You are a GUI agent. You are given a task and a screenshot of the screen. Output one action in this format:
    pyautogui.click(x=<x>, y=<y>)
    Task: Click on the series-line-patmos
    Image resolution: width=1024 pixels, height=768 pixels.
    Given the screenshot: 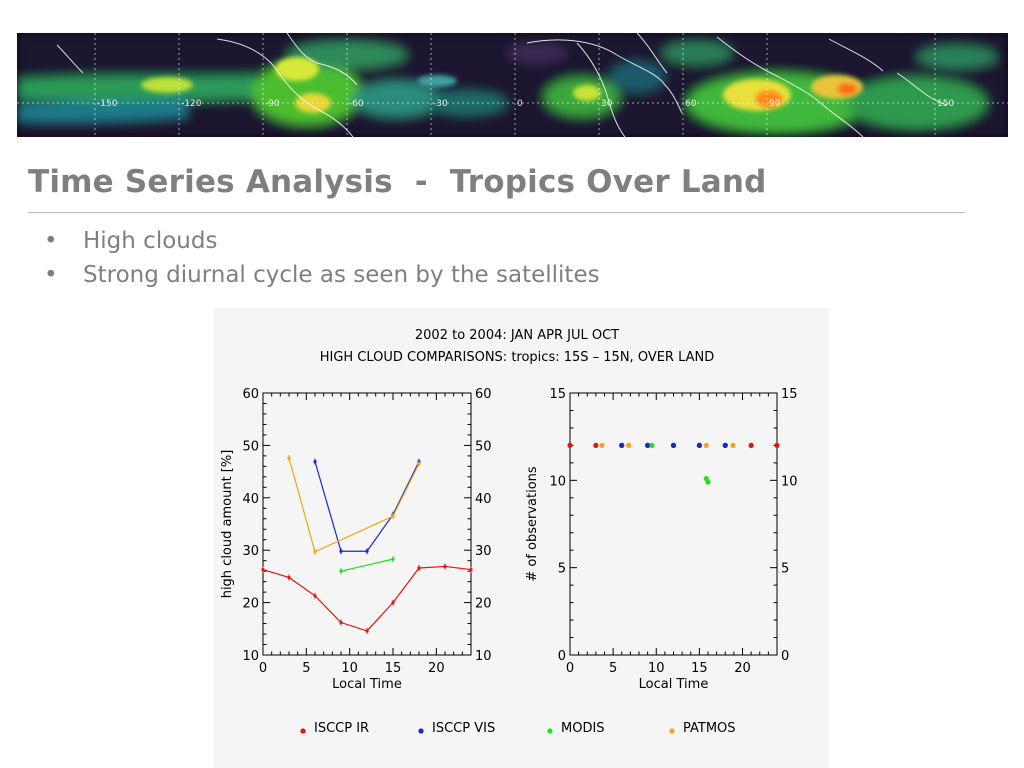 What is the action you would take?
    pyautogui.click(x=354, y=505)
    